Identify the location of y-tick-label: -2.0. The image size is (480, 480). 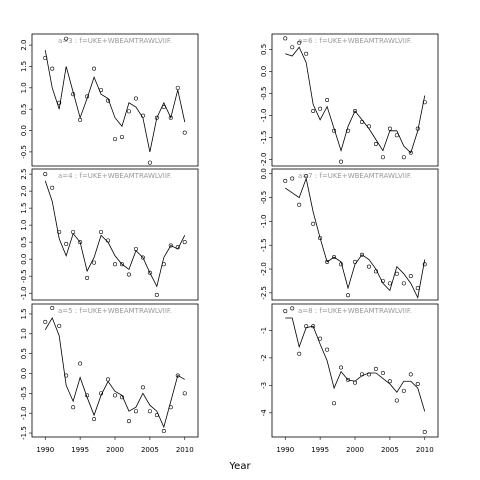
(264, 269).